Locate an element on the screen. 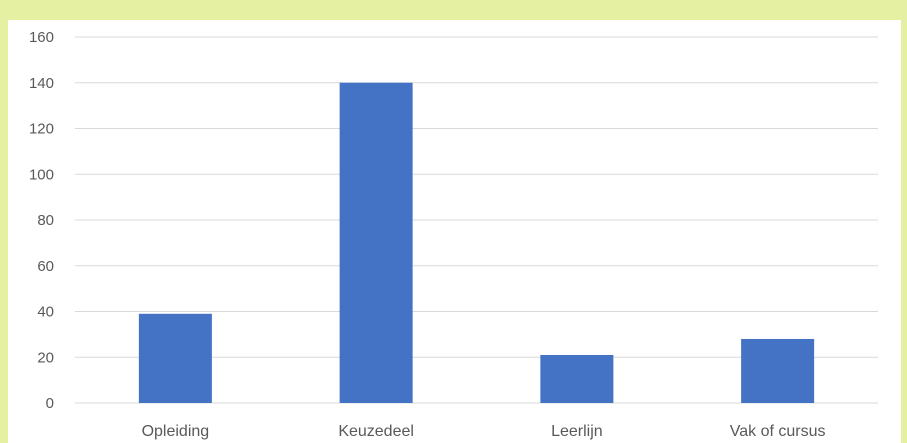 The image size is (907, 443). bar-vak-of-cursus is located at coordinates (778, 370).